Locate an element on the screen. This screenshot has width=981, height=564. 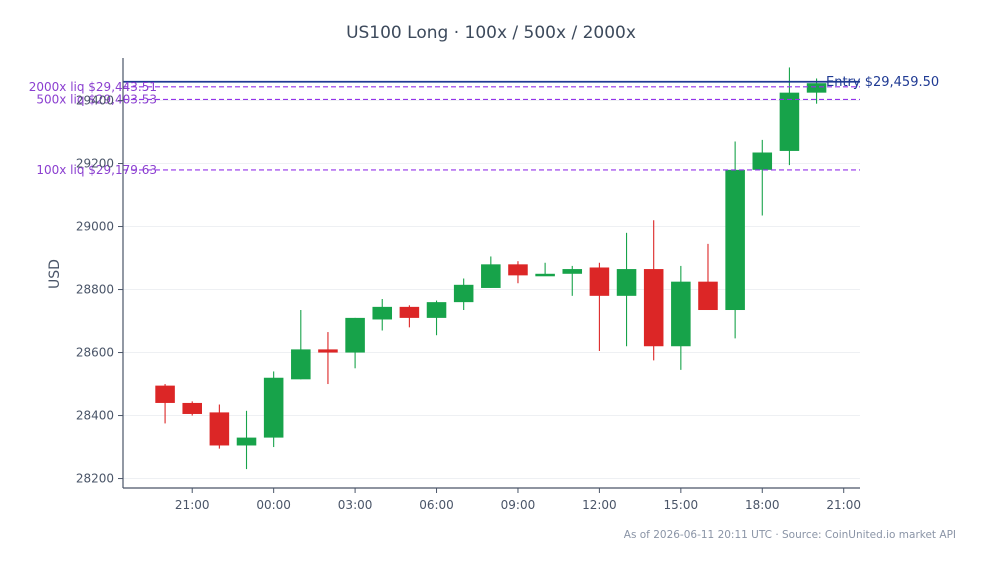
chart-title: US100 Long · 100x / 500x / 2000x is located at coordinates (491, 33).